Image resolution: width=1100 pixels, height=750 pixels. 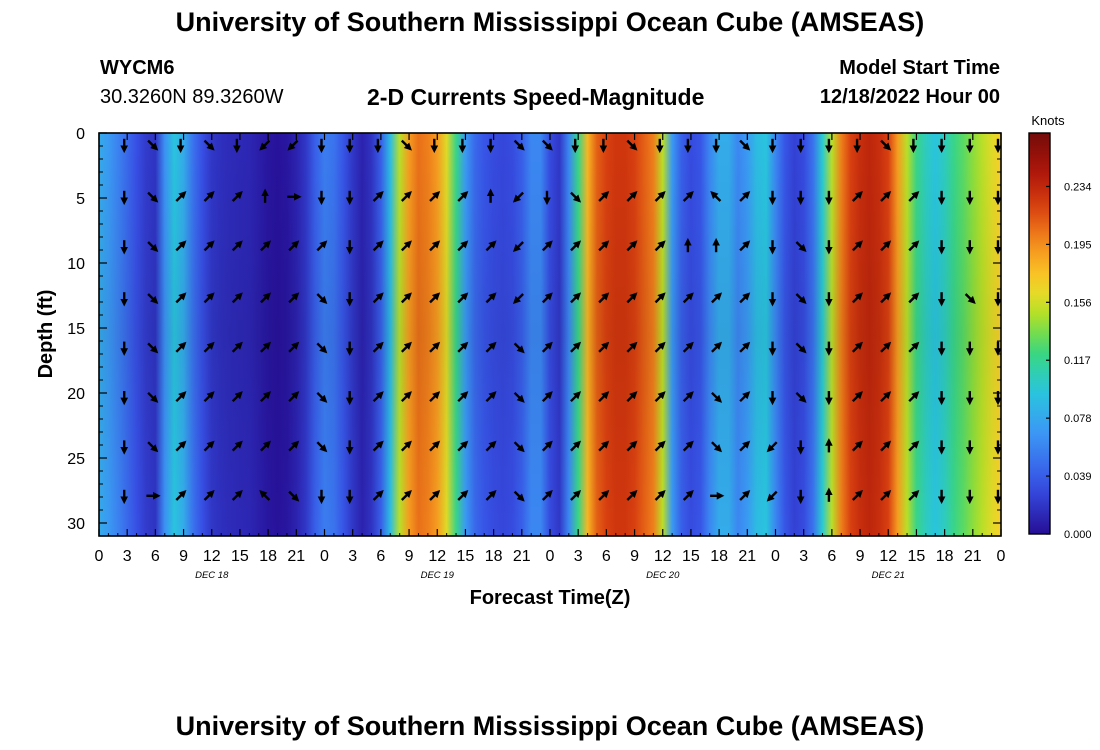 What do you see at coordinates (46, 334) in the screenshot?
I see `y-axis-label: Depth (ft)` at bounding box center [46, 334].